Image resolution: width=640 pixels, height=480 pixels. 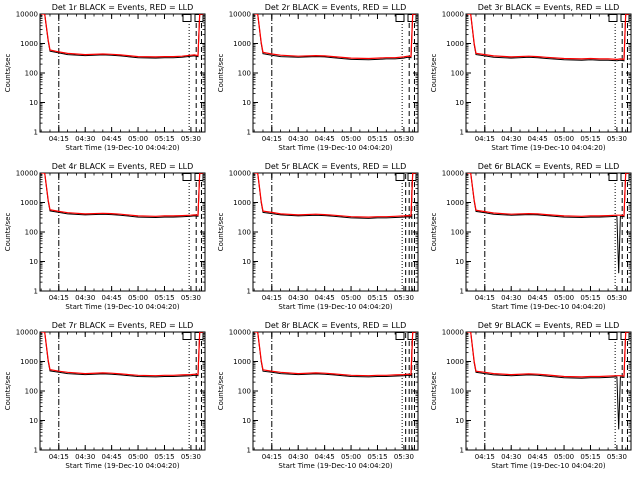 What do you see at coordinates (123, 166) in the screenshot?
I see `panel-title: Det 4r BLACK = Events, RED = LLD` at bounding box center [123, 166].